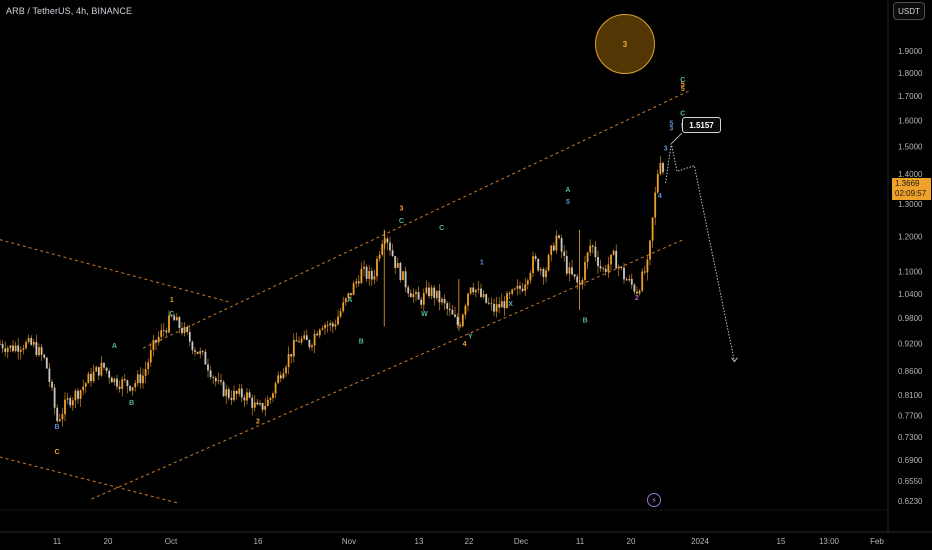  I want to click on y-tick-label: 0.8100, so click(910, 395).